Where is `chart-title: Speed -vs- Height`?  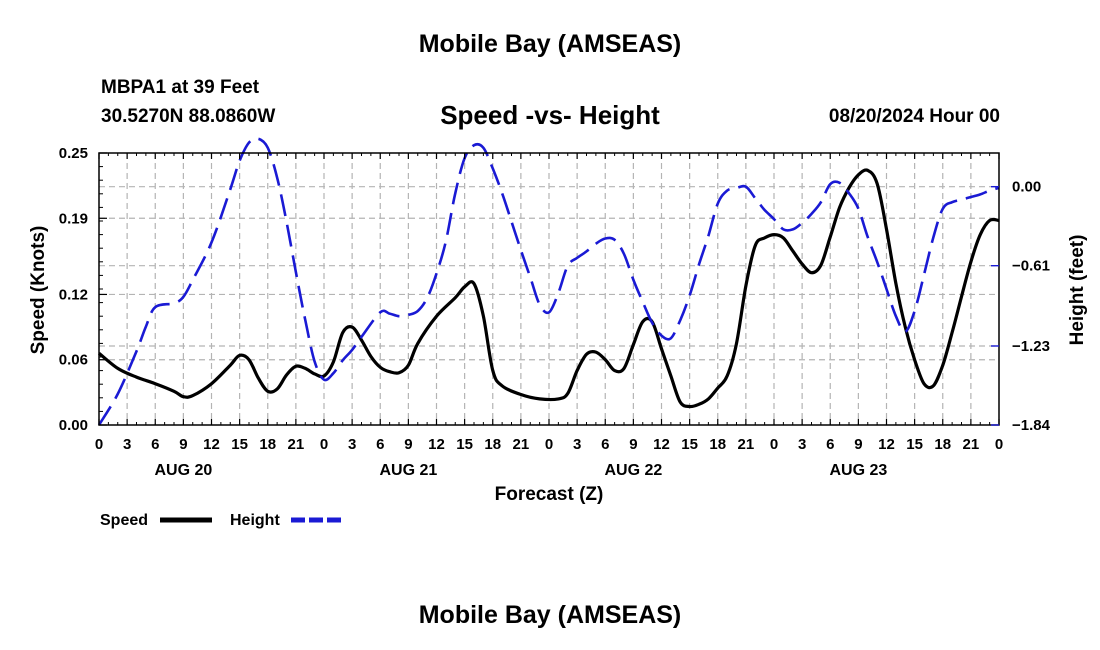 chart-title: Speed -vs- Height is located at coordinates (550, 115).